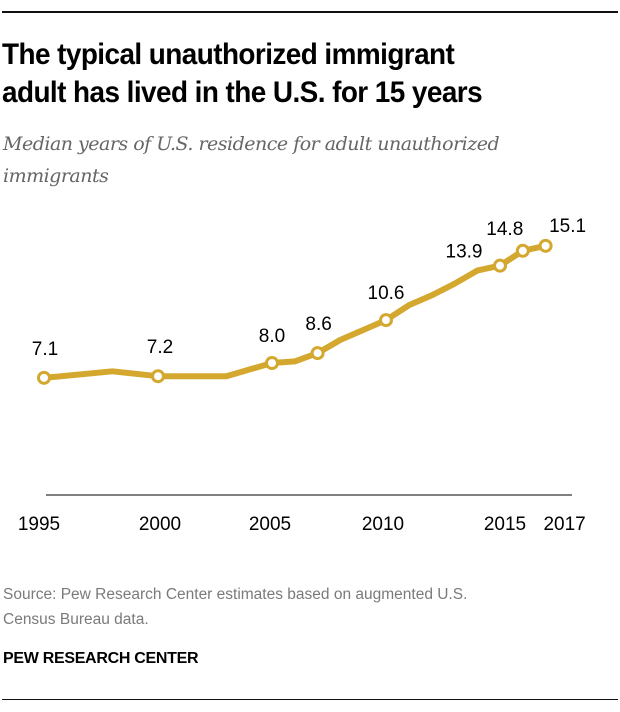 The image size is (620, 712). What do you see at coordinates (272, 336) in the screenshot?
I see `data-label-2005: 8.0` at bounding box center [272, 336].